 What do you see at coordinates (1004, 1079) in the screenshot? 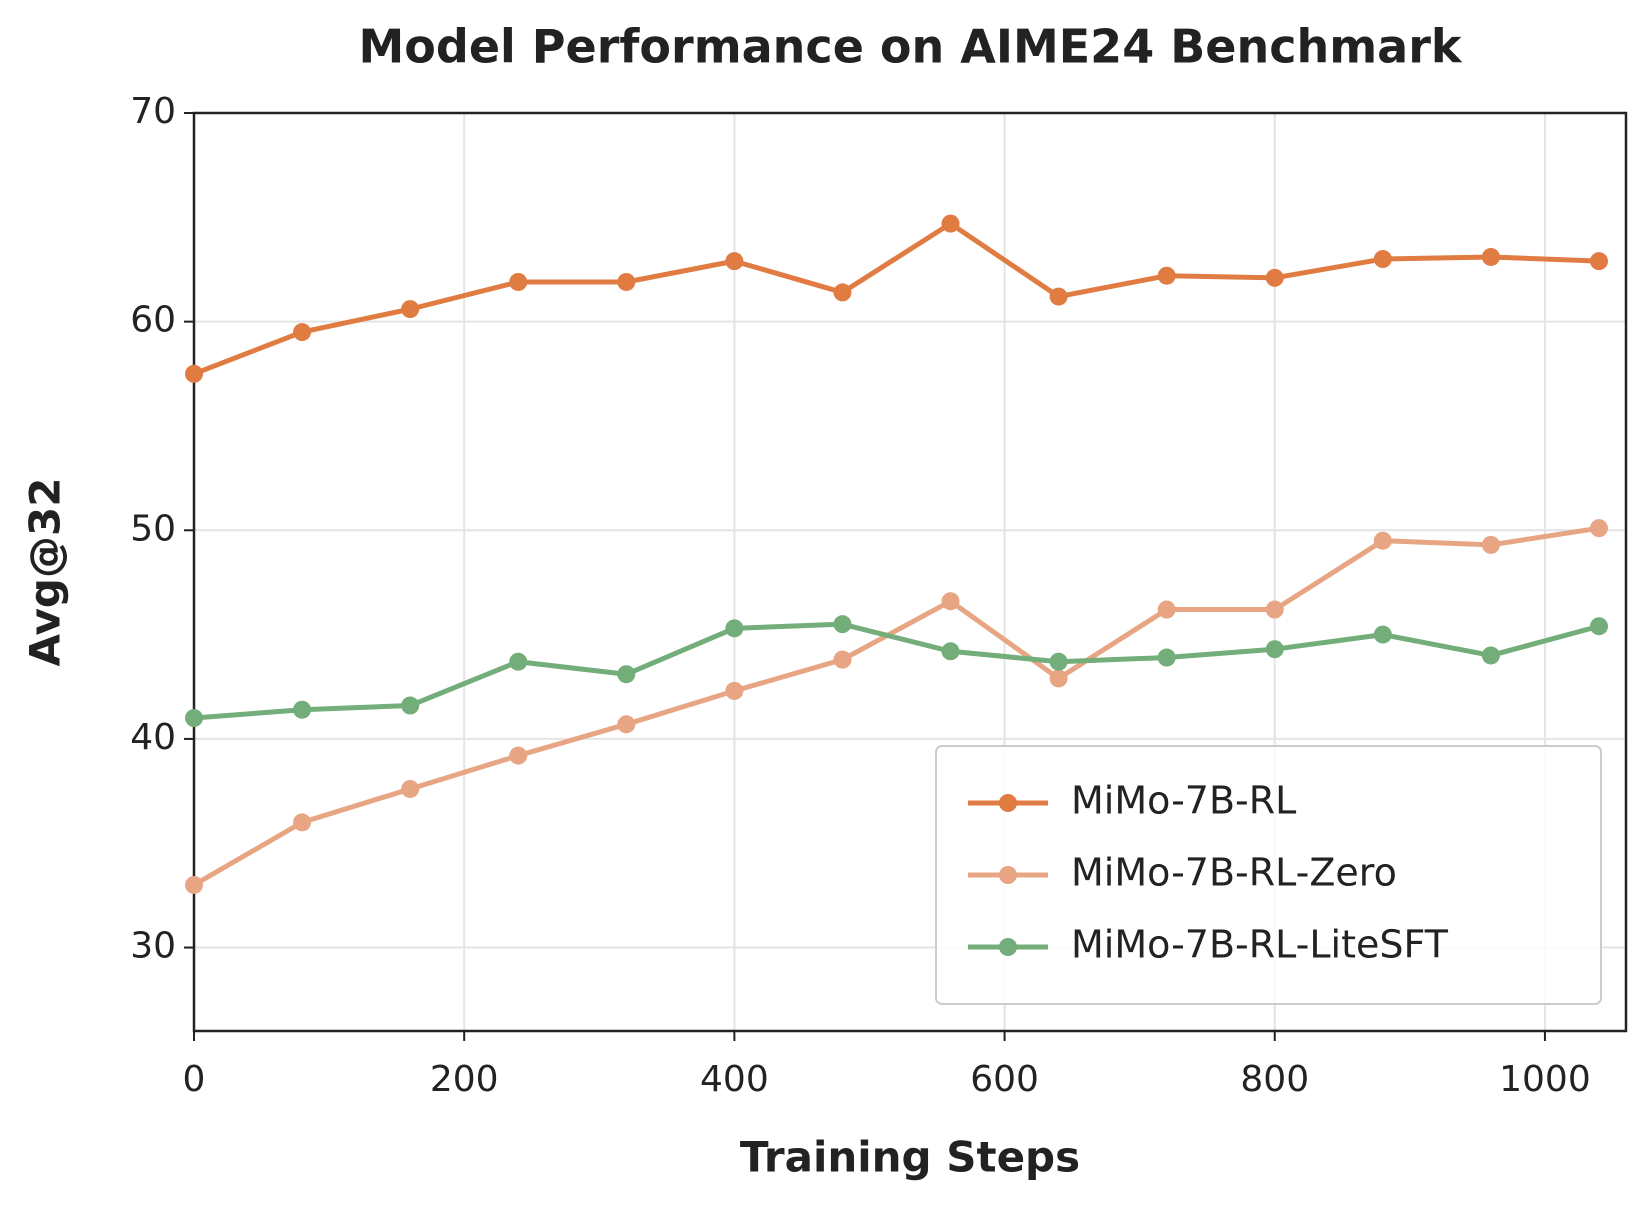
I see `x-tick-label: 600` at bounding box center [1004, 1079].